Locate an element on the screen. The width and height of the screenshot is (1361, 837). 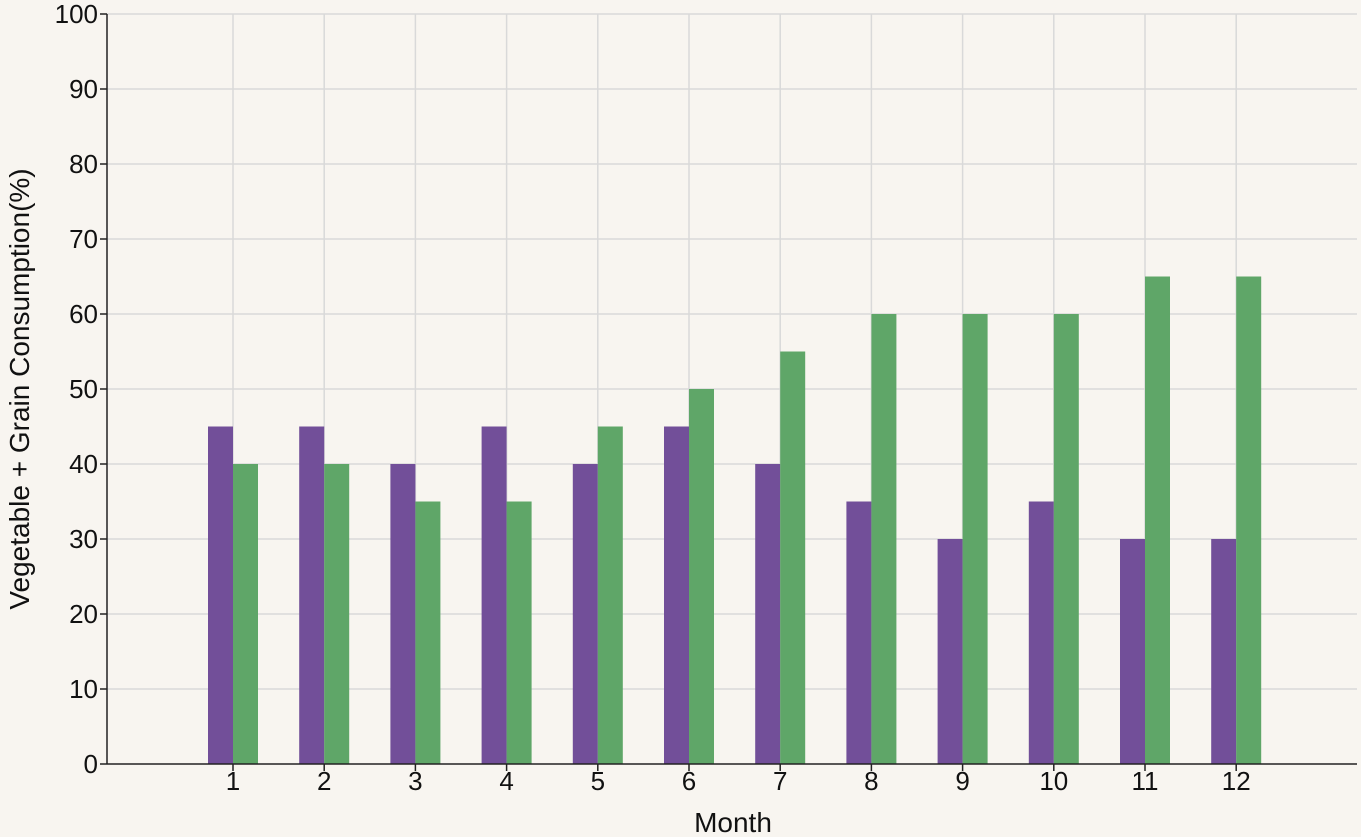
y-tick-label: 40 is located at coordinates (83, 464).